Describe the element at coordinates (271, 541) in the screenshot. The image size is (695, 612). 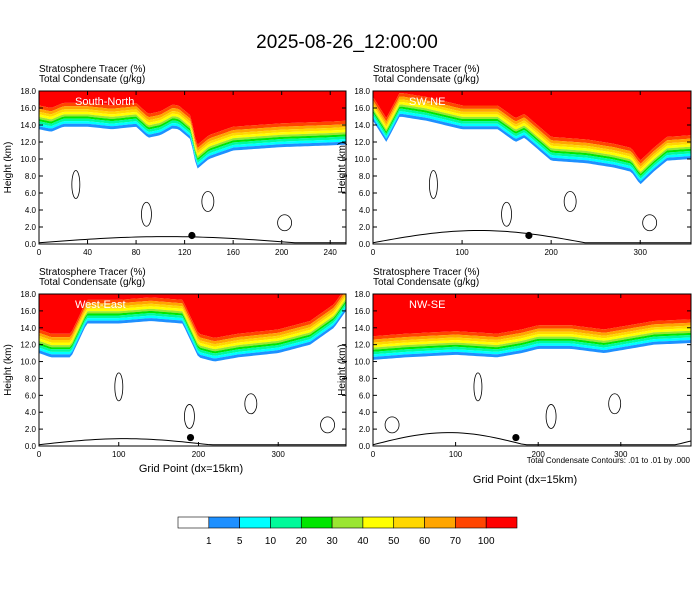
I see `colorbar-label: 10` at that location.